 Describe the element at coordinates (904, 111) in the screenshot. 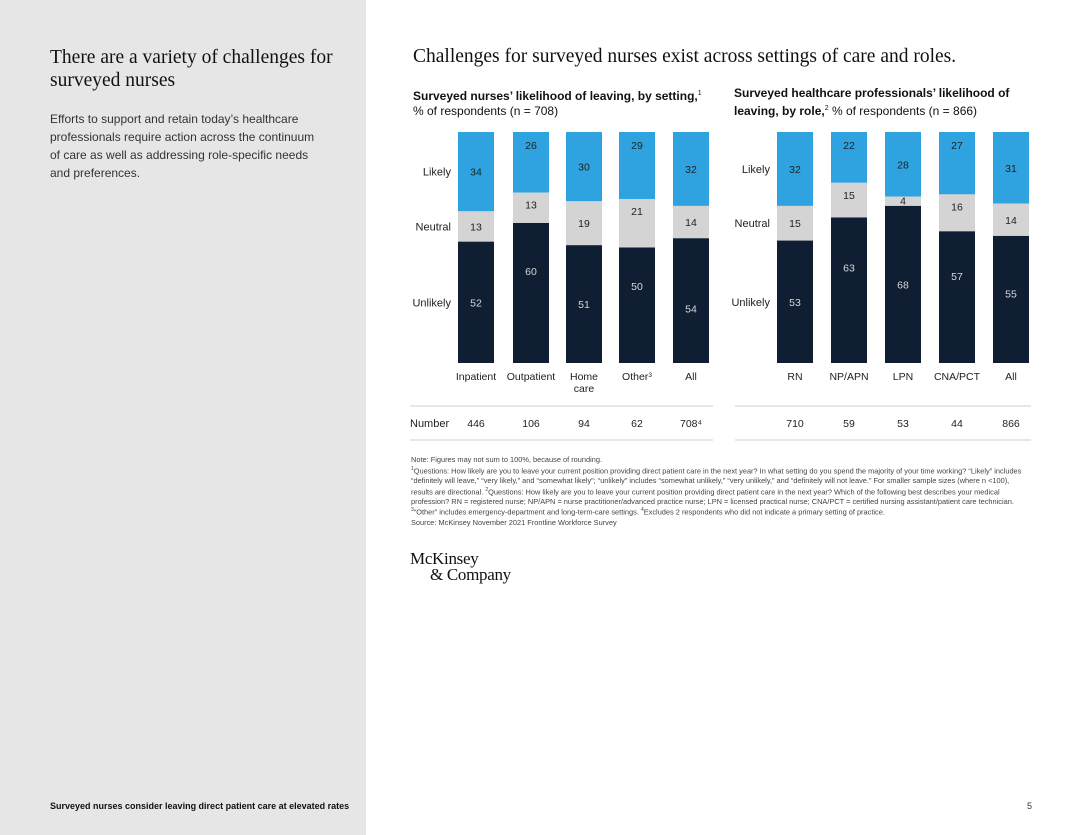

I see `chart-2-unit: % of respondents (n = 866)` at that location.